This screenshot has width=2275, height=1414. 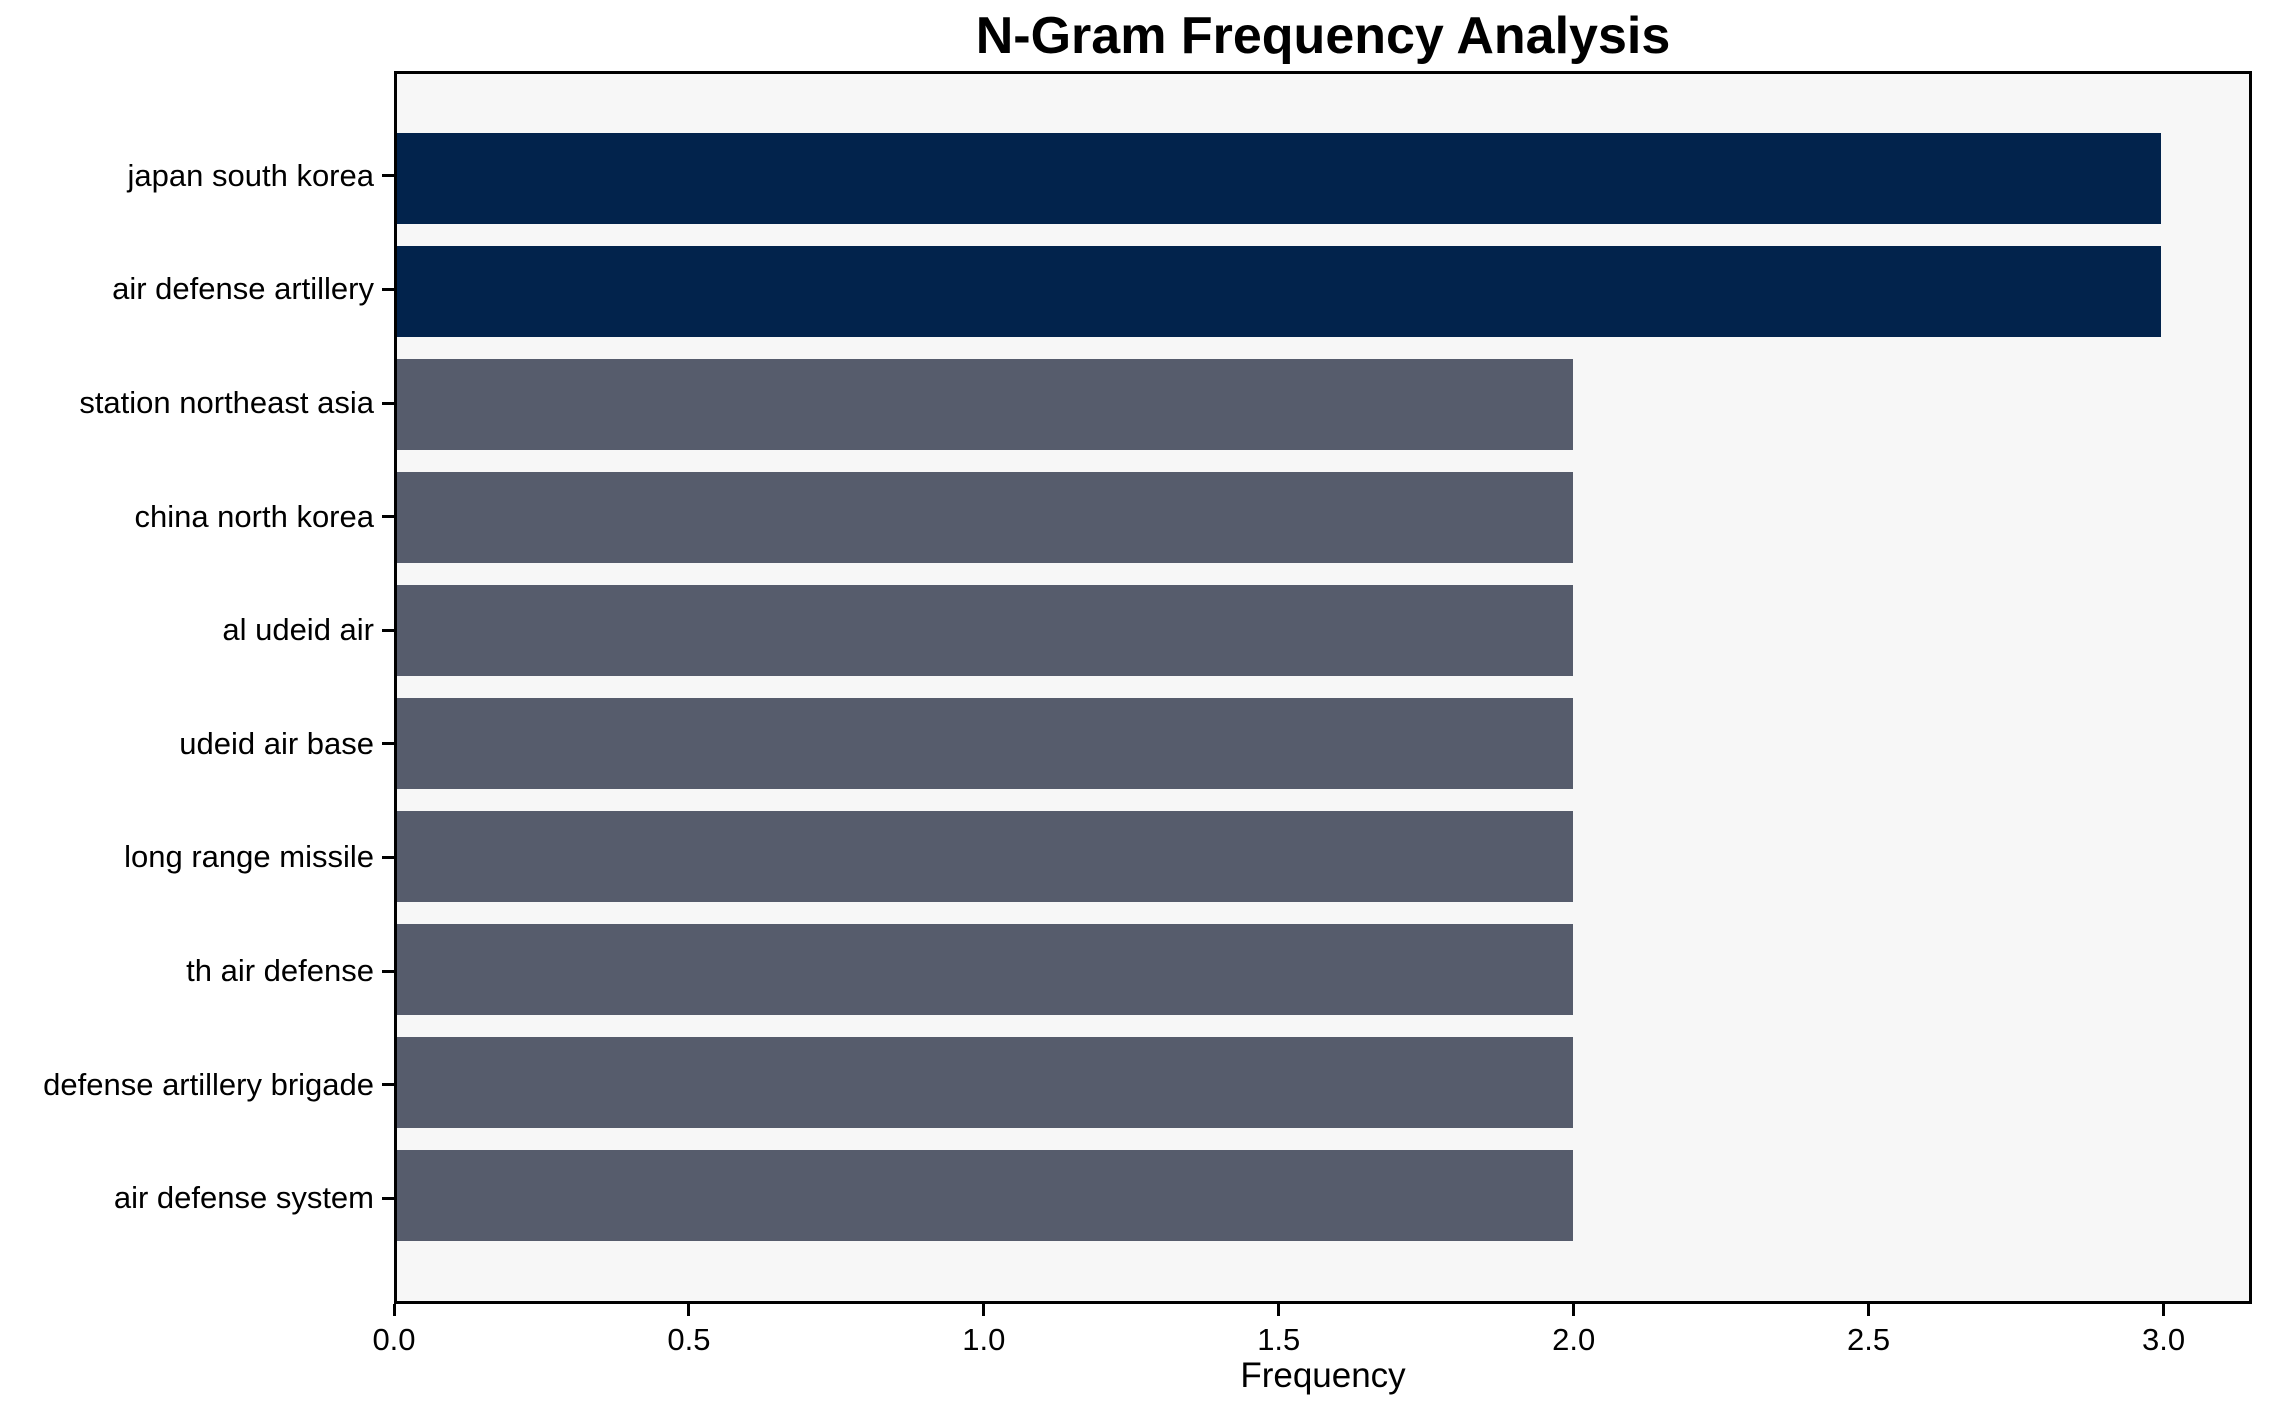 What do you see at coordinates (1323, 36) in the screenshot?
I see `chart-title: N-Gram Frequency Analysis` at bounding box center [1323, 36].